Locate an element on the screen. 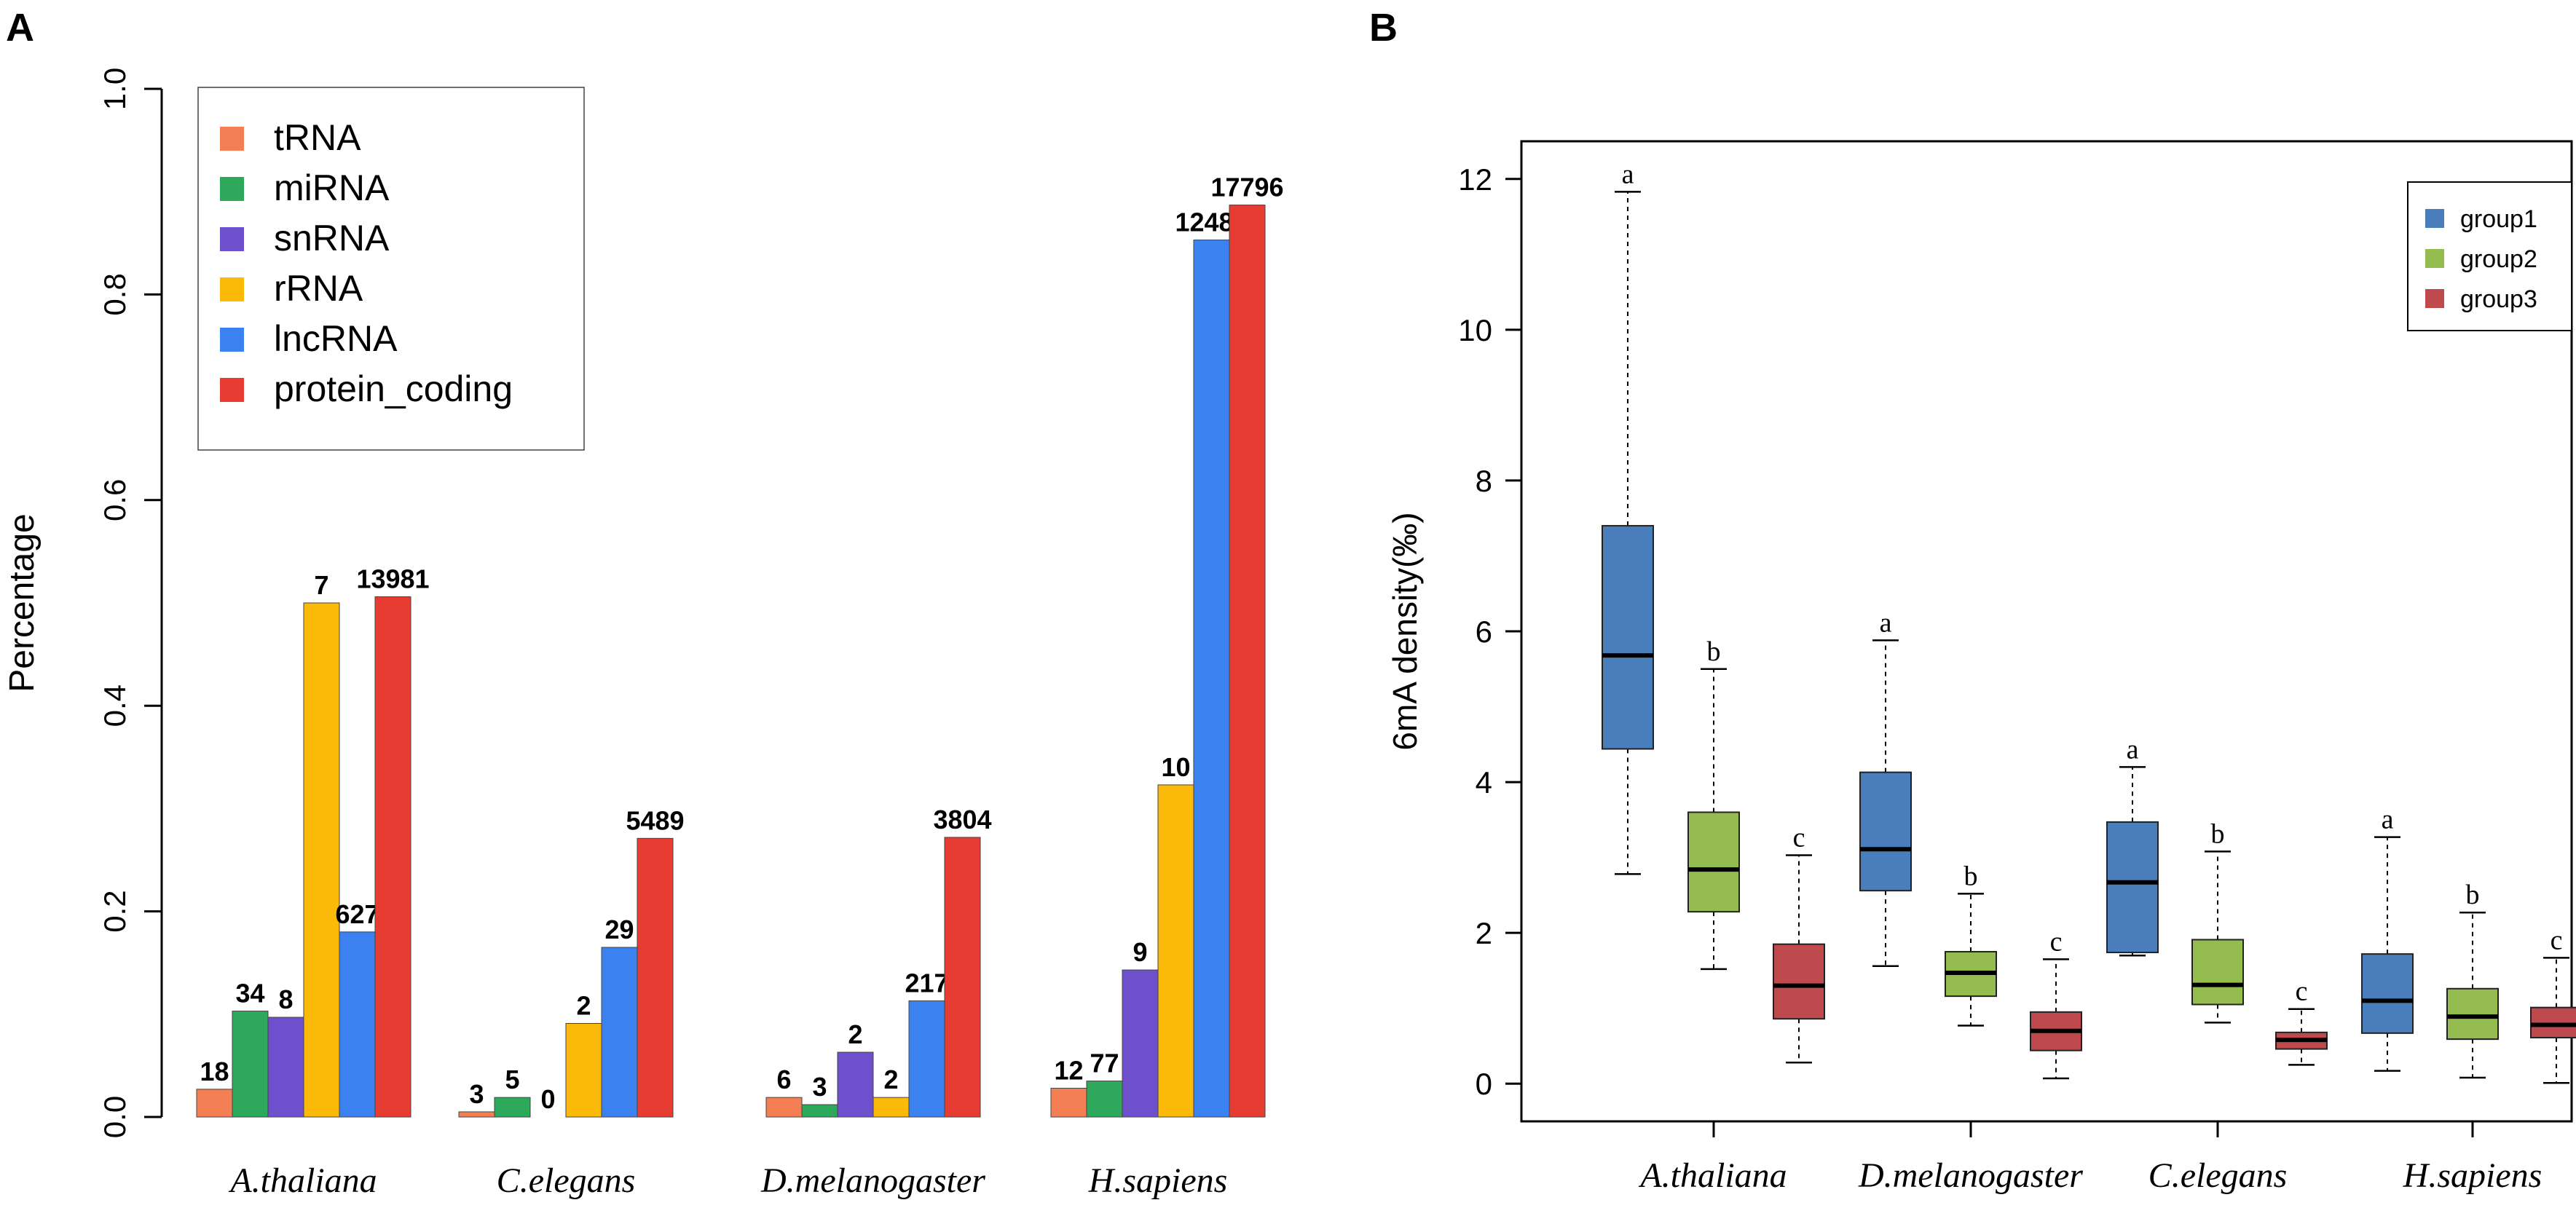 The image size is (2576, 1208). bar-value-label: 6 is located at coordinates (783, 1080).